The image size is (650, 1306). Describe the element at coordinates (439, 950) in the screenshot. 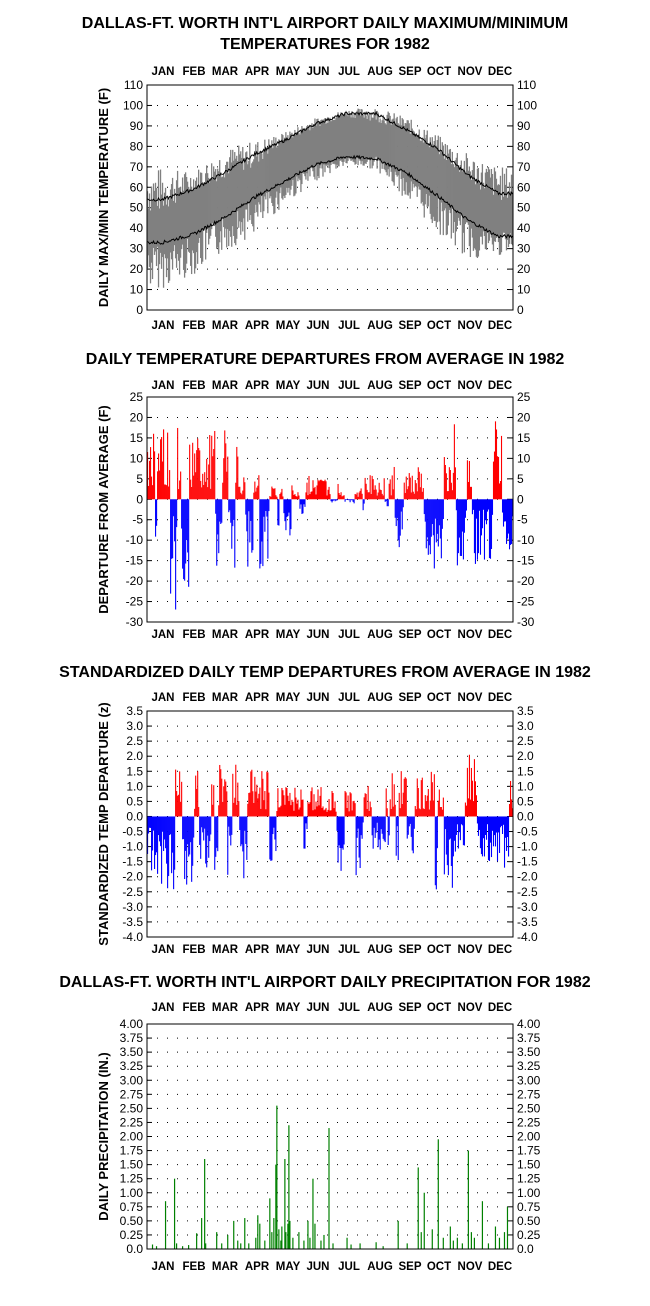

I see `chart3-month-label-bottom: OCT` at that location.